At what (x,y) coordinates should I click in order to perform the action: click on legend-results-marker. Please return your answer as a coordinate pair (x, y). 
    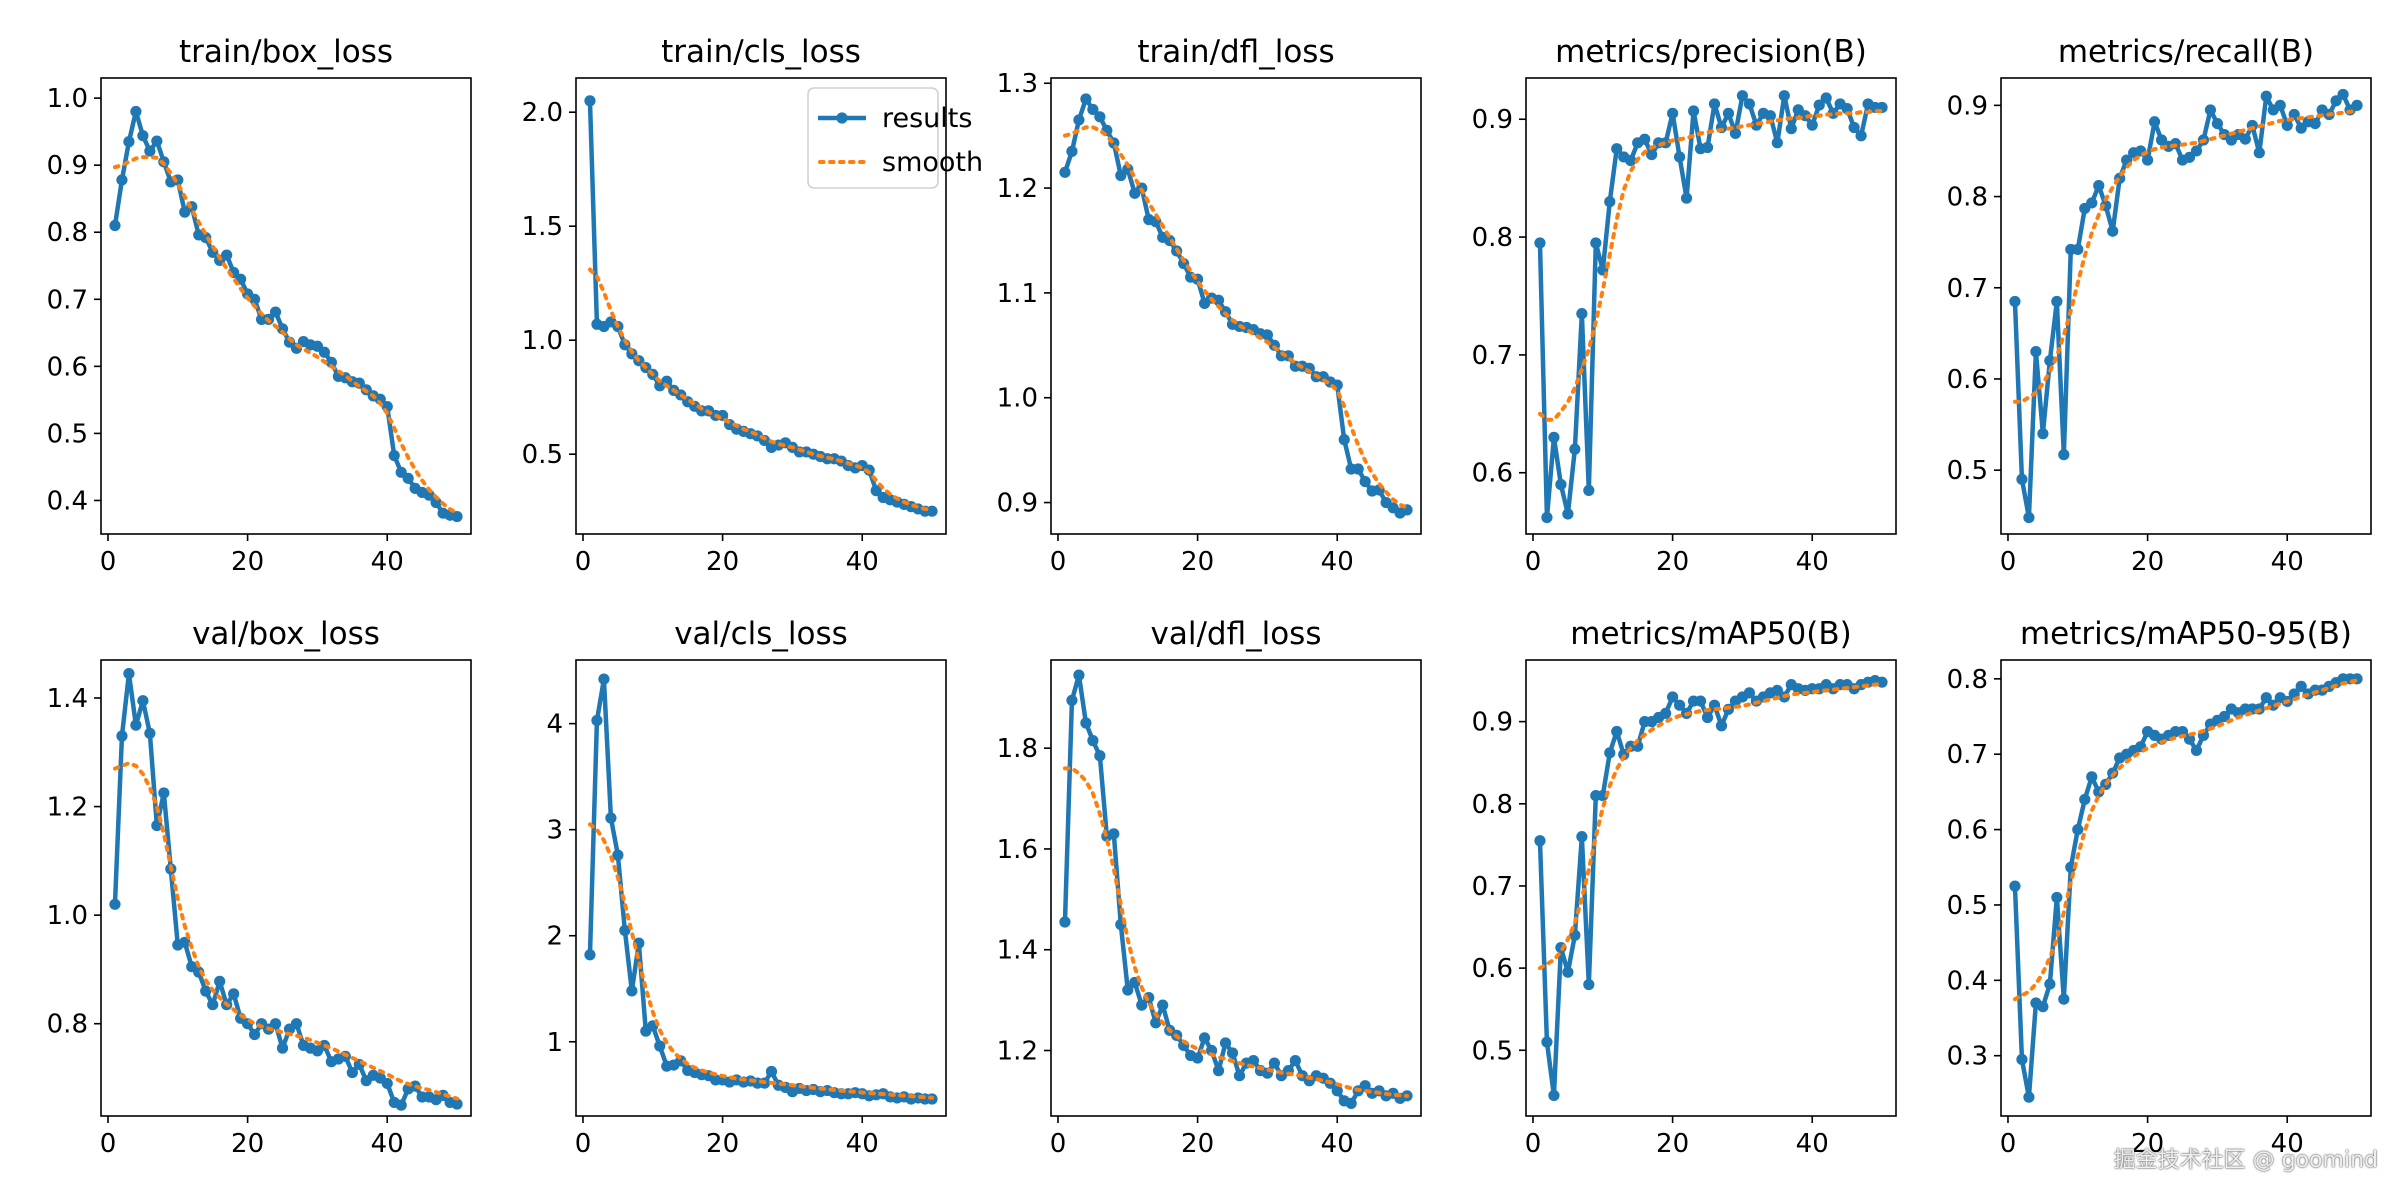
    Looking at the image, I should click on (842, 118).